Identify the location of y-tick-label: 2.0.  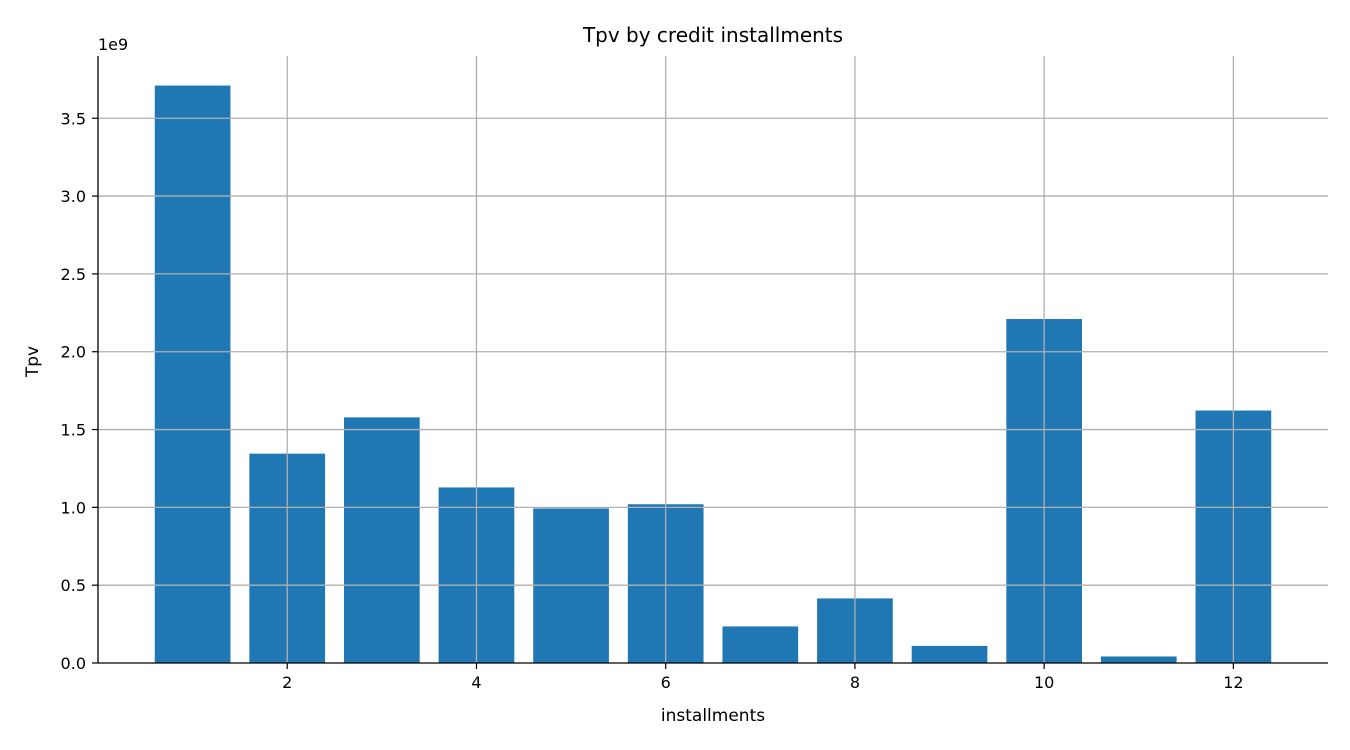
(73, 352).